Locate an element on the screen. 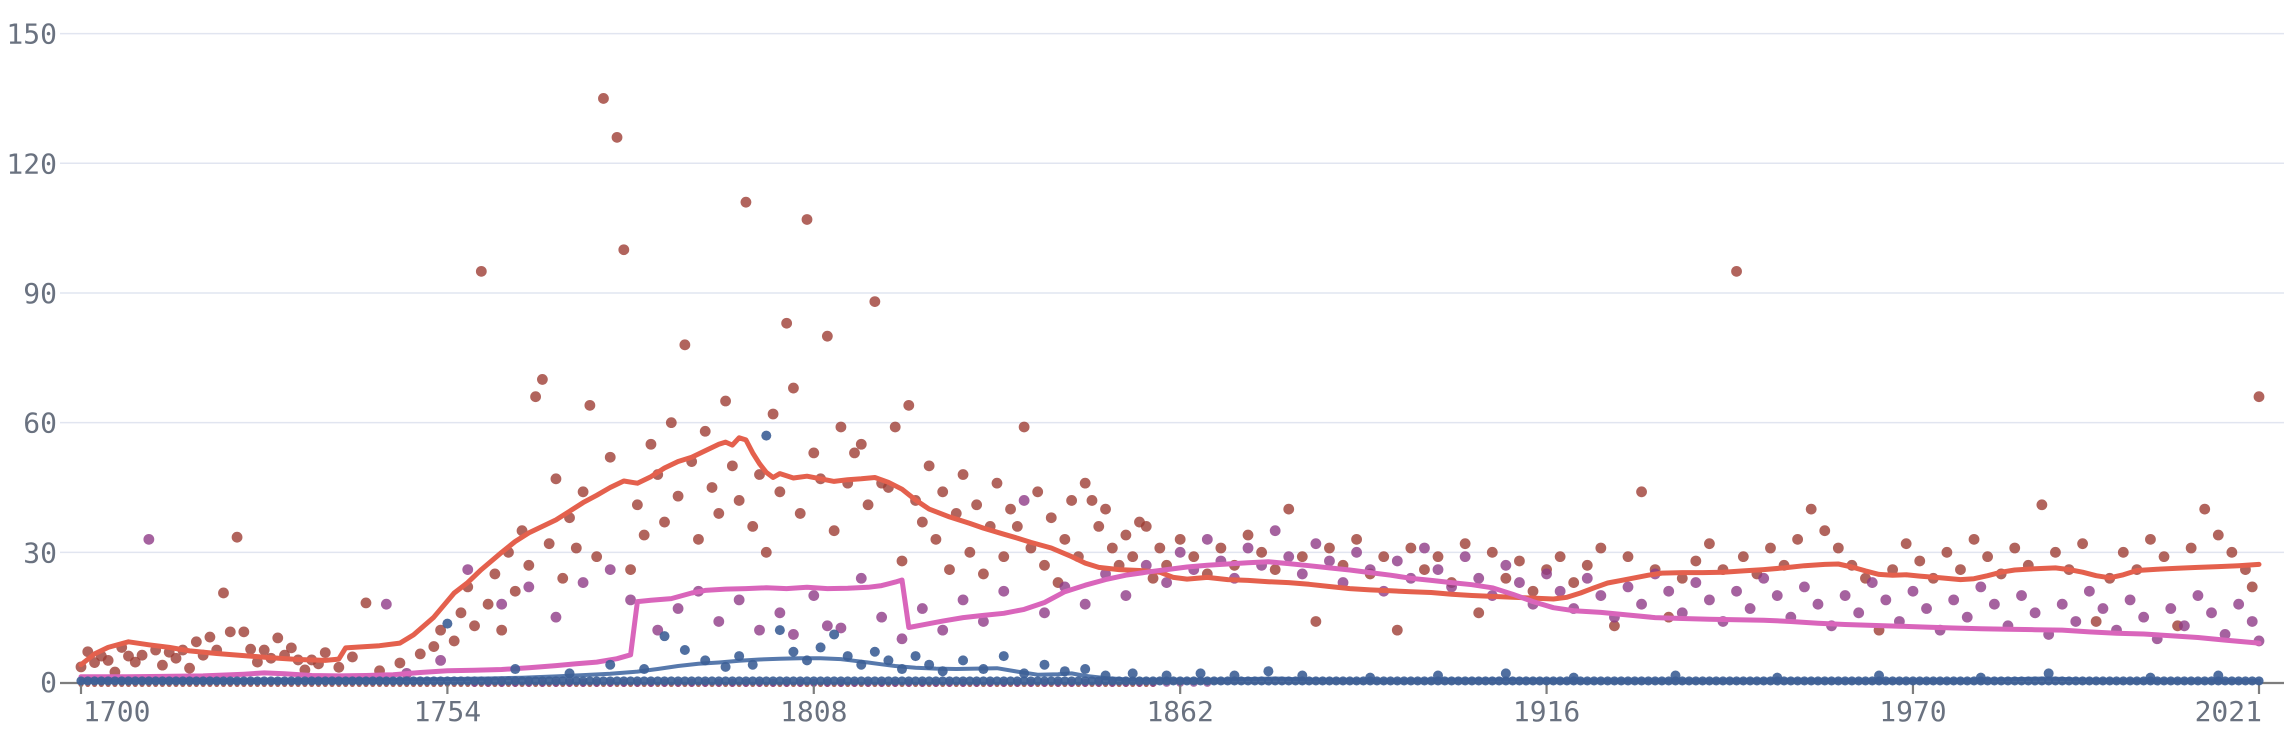  x-tick-label: 1808 is located at coordinates (813, 711).